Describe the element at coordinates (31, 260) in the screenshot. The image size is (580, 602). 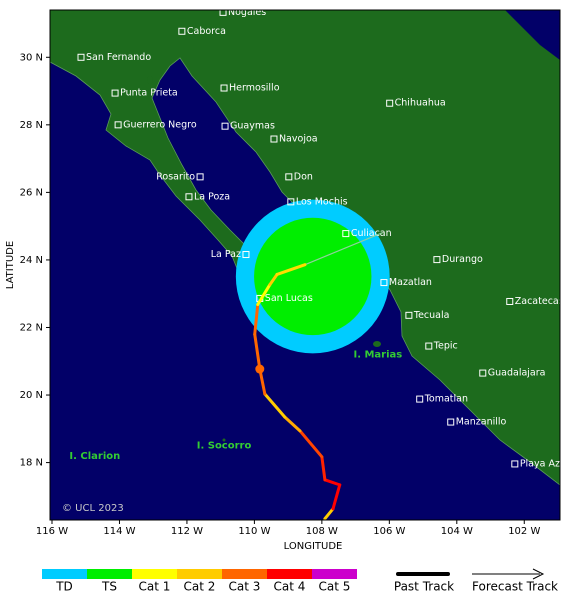
I see `y-tick-label: 24 N` at that location.